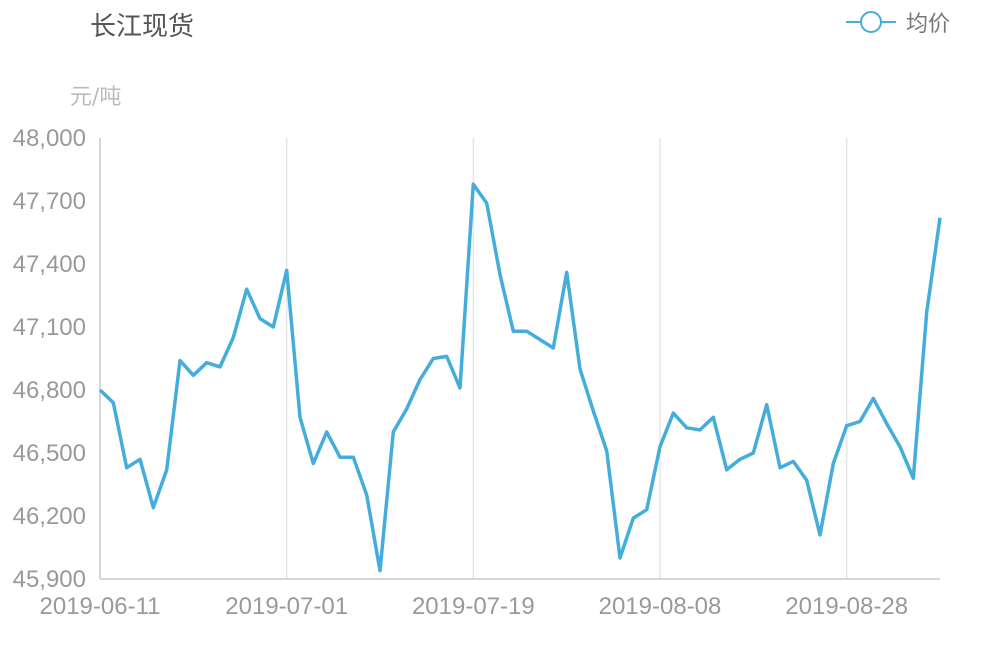 This screenshot has width=1000, height=660. What do you see at coordinates (49, 138) in the screenshot?
I see `y-tick-label: 48,000` at bounding box center [49, 138].